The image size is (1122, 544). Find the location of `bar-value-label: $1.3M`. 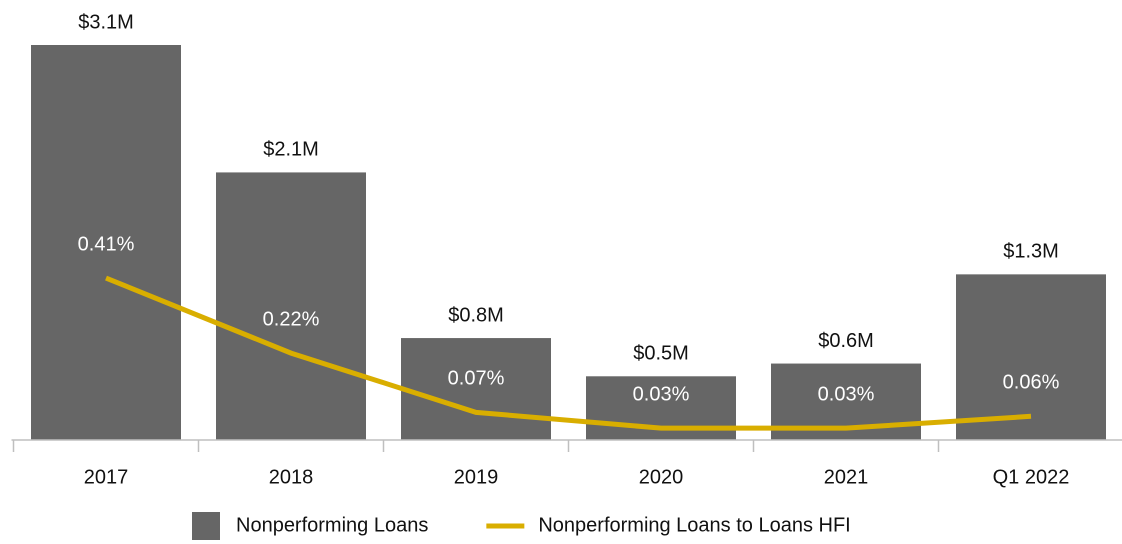

bar-value-label: $1.3M is located at coordinates (1031, 252).